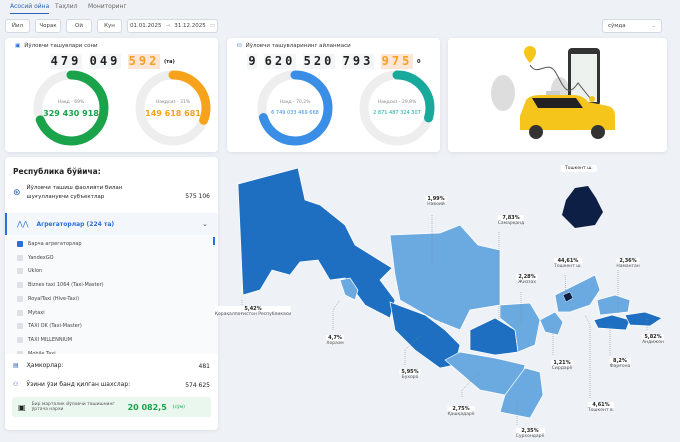 This screenshot has width=680, height=442. I want to click on region-name: Қорақалпоғистон Республикаси, so click(253, 314).